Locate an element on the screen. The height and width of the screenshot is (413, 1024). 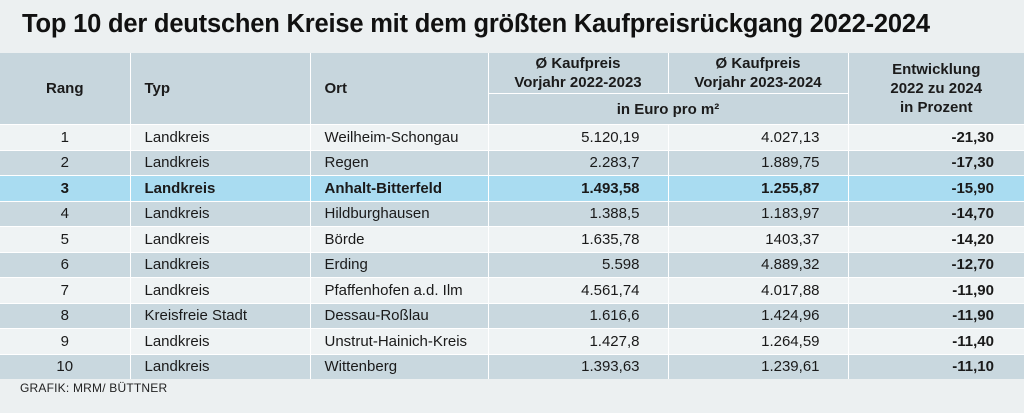
cell-entwicklung: -14,70 is located at coordinates (935, 213).